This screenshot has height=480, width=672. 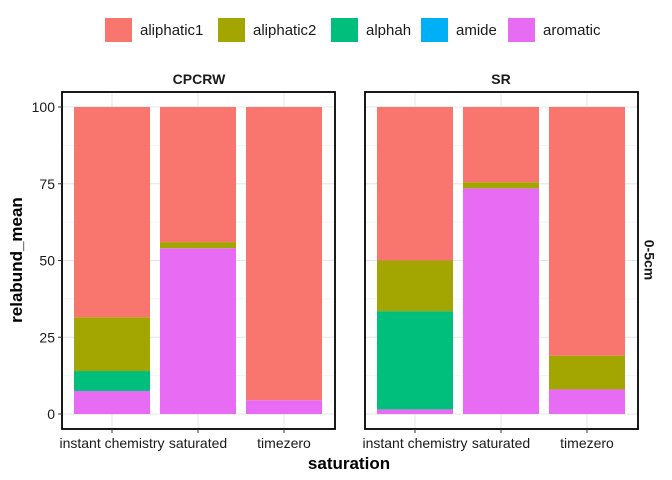 What do you see at coordinates (284, 30) in the screenshot?
I see `legend-label-aliphatic2: aliphatic2` at bounding box center [284, 30].